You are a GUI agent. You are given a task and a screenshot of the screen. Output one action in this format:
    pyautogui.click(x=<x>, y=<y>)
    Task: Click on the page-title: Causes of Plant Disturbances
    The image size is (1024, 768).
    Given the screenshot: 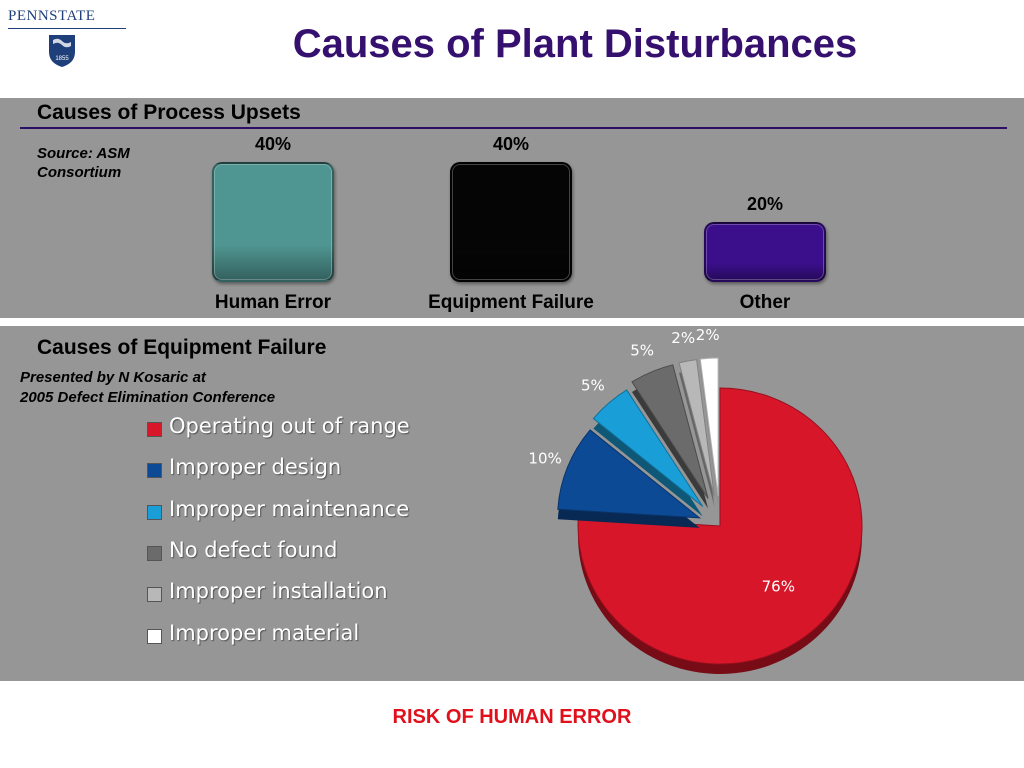 What is the action you would take?
    pyautogui.click(x=575, y=44)
    